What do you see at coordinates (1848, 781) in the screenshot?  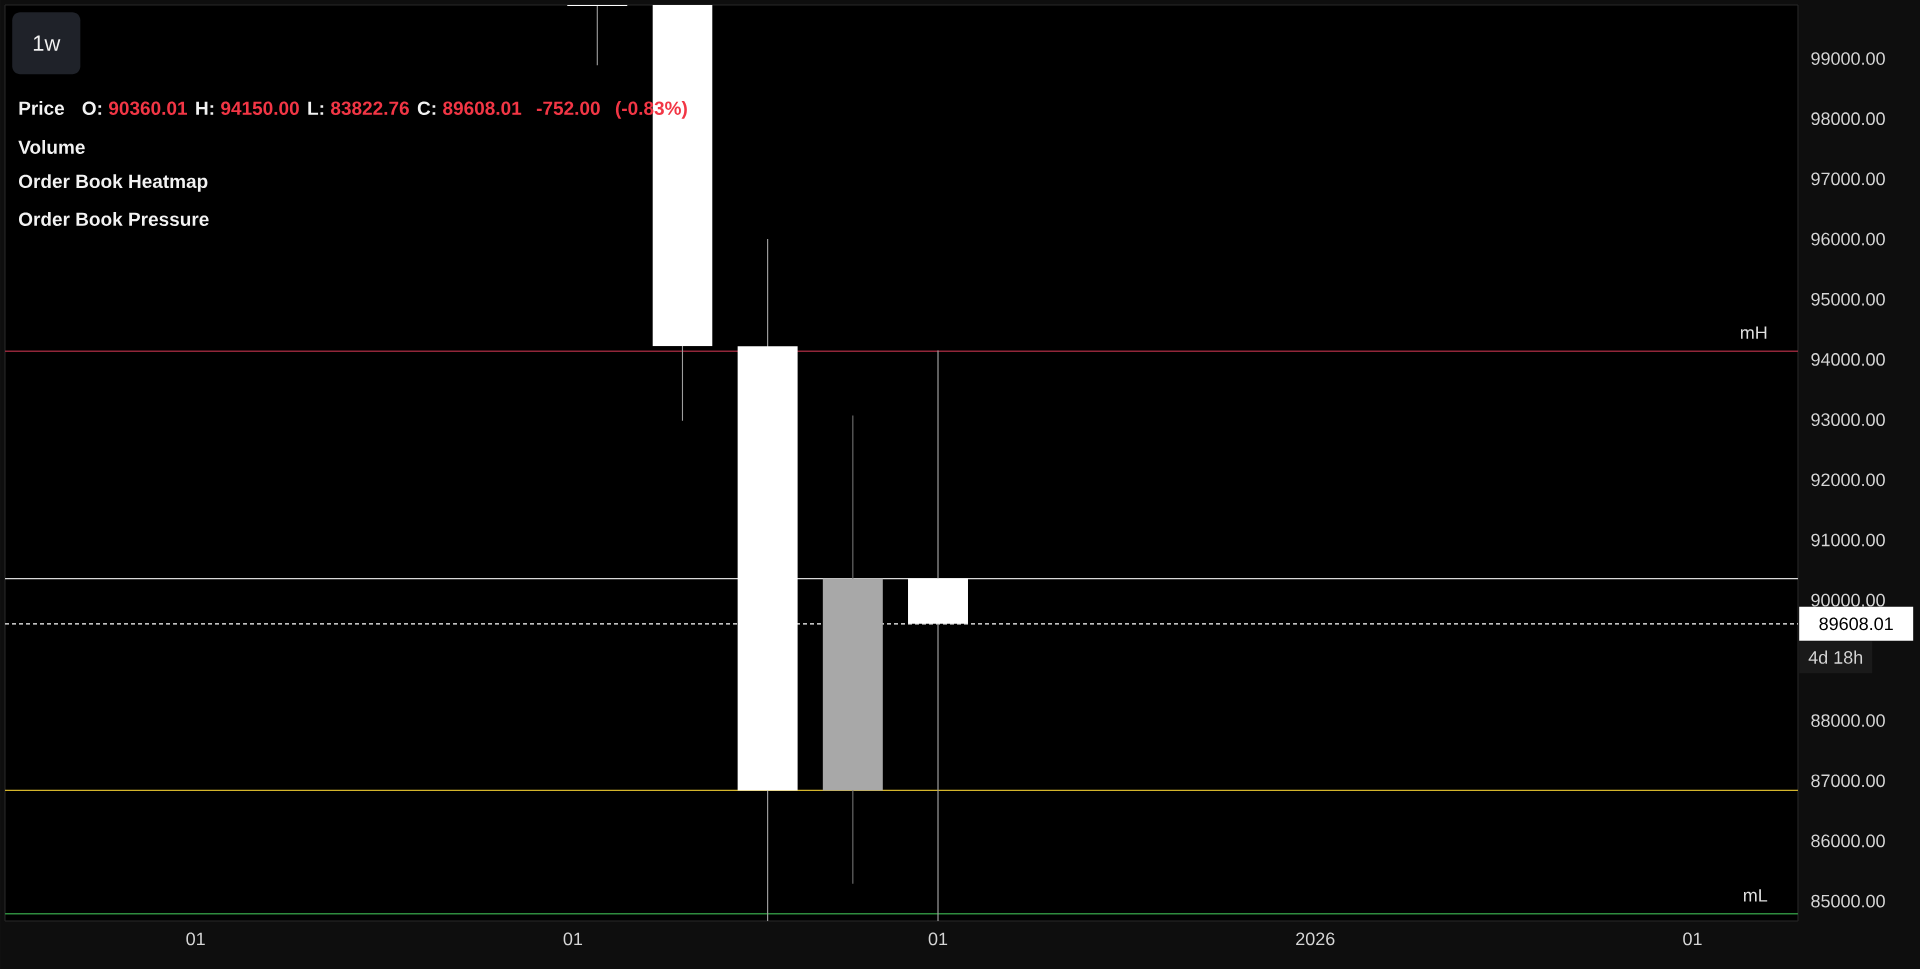 I see `y-tick-label: 87000.00` at bounding box center [1848, 781].